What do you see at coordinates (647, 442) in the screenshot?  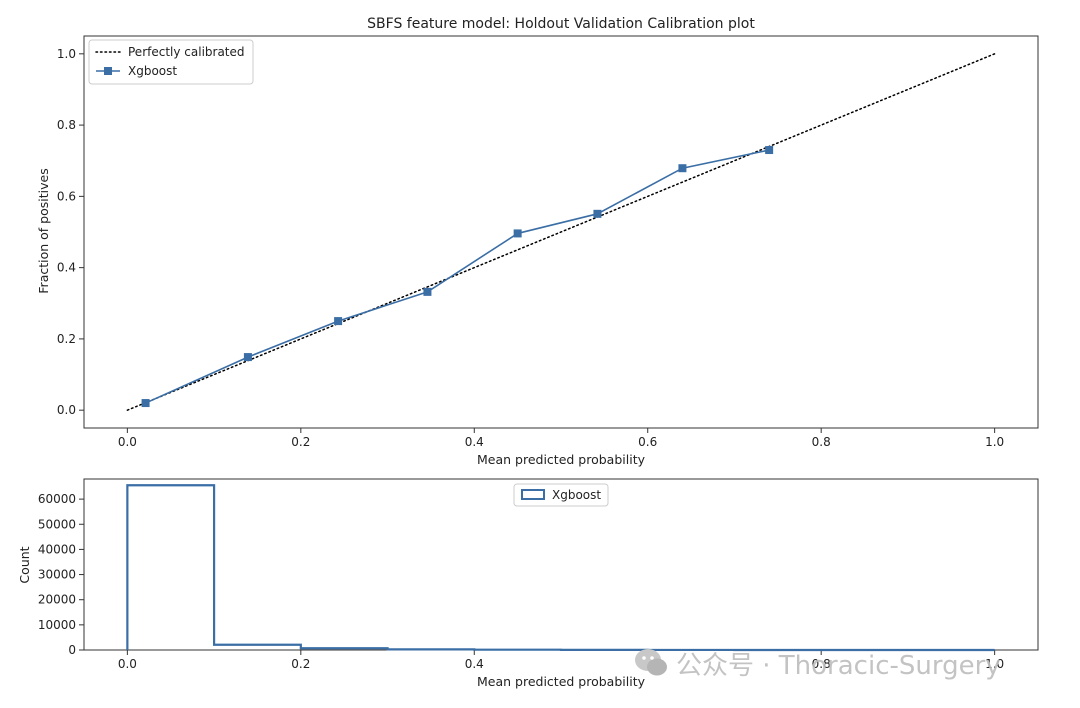 I see `x-tick-label: 0.6` at bounding box center [647, 442].